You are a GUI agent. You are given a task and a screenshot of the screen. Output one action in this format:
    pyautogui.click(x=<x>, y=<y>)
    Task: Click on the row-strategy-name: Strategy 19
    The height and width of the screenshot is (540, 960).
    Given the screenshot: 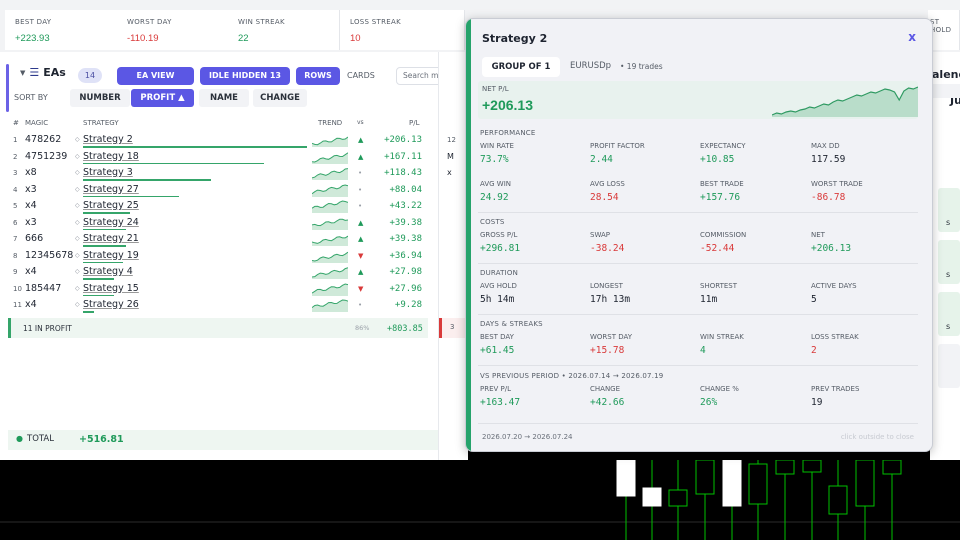 What is the action you would take?
    pyautogui.click(x=111, y=255)
    